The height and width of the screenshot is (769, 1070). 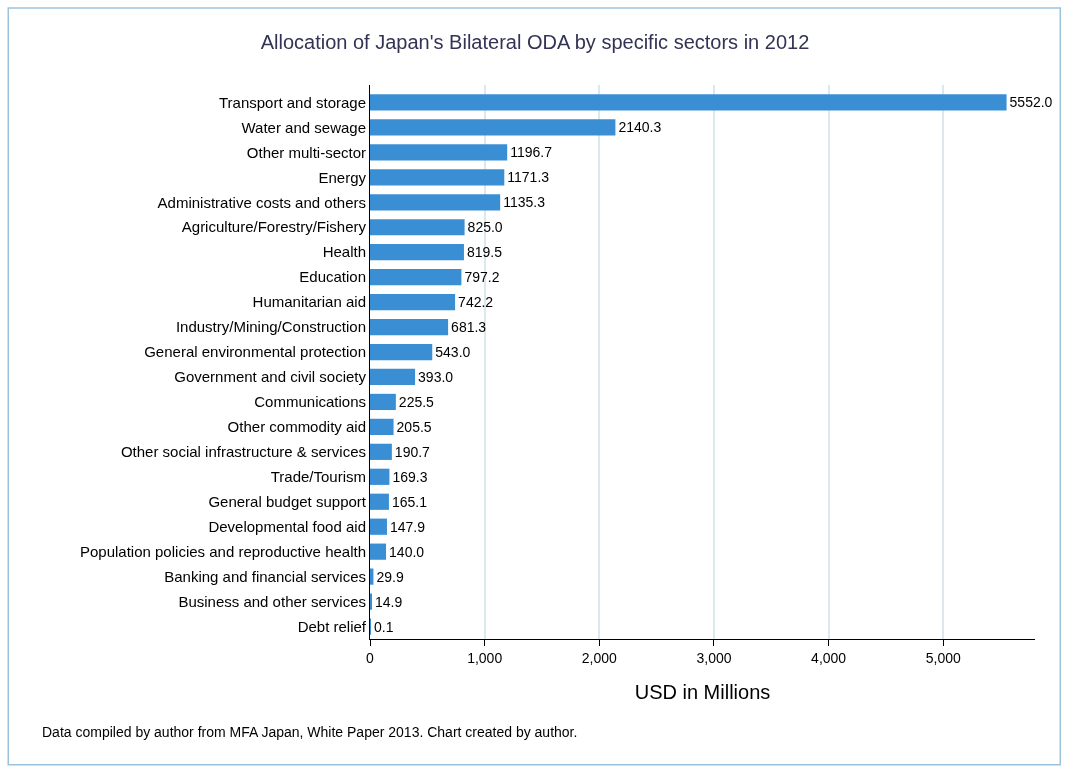 I want to click on y-tick-label: Other commodity aid, so click(x=296, y=427).